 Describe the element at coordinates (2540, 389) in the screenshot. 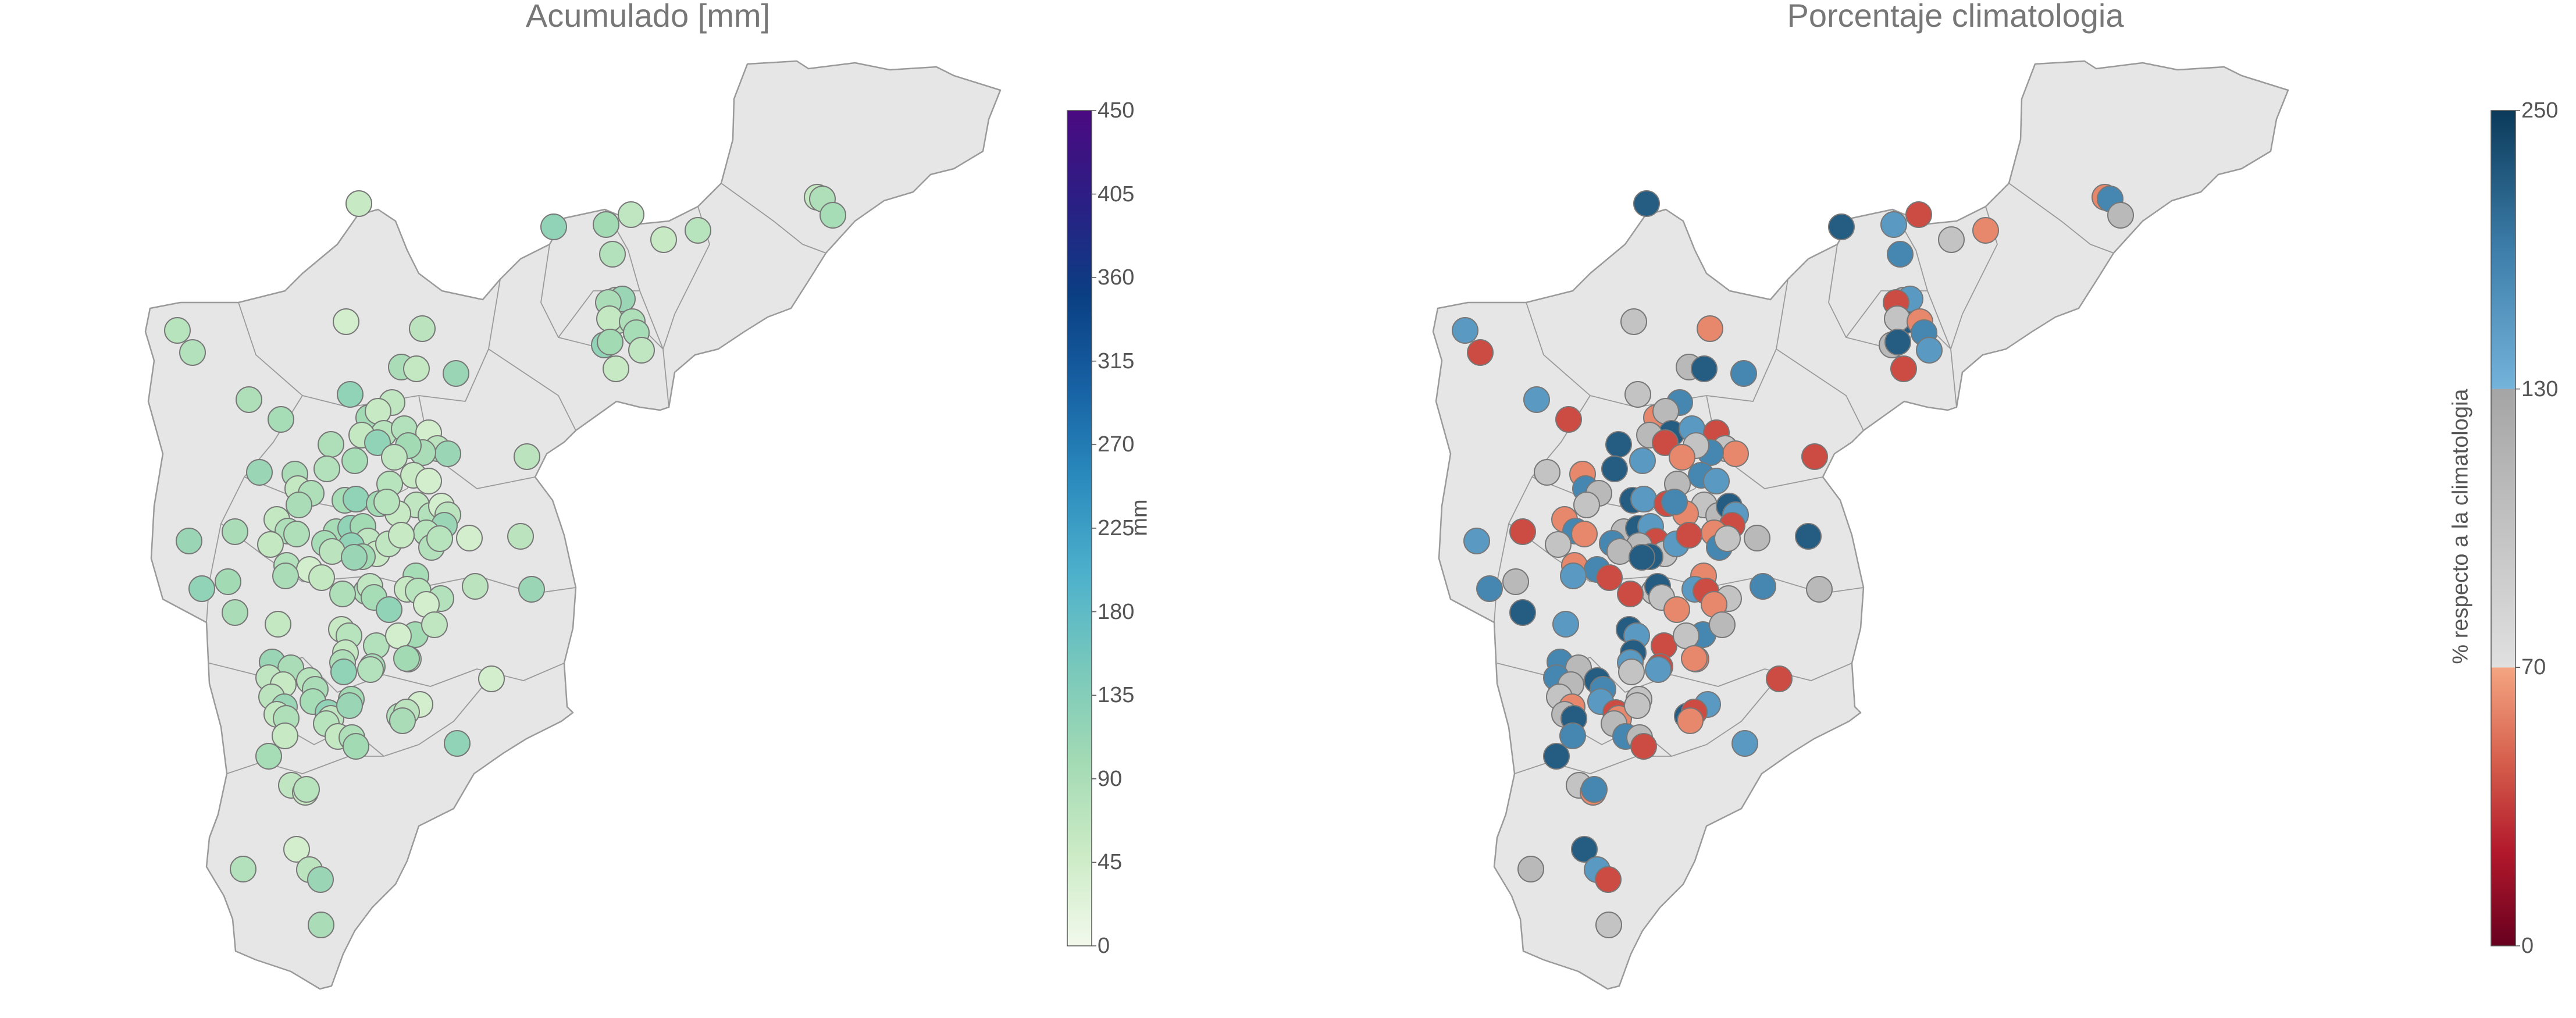

I see `colorbar-tick-label: 130` at that location.